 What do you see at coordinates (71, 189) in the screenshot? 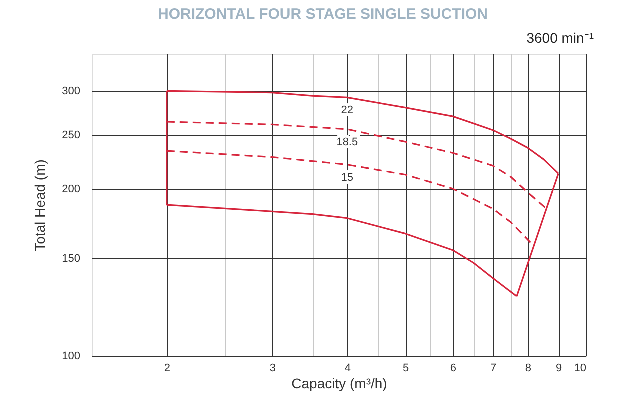
I see `y-tick-label: 200` at bounding box center [71, 189].